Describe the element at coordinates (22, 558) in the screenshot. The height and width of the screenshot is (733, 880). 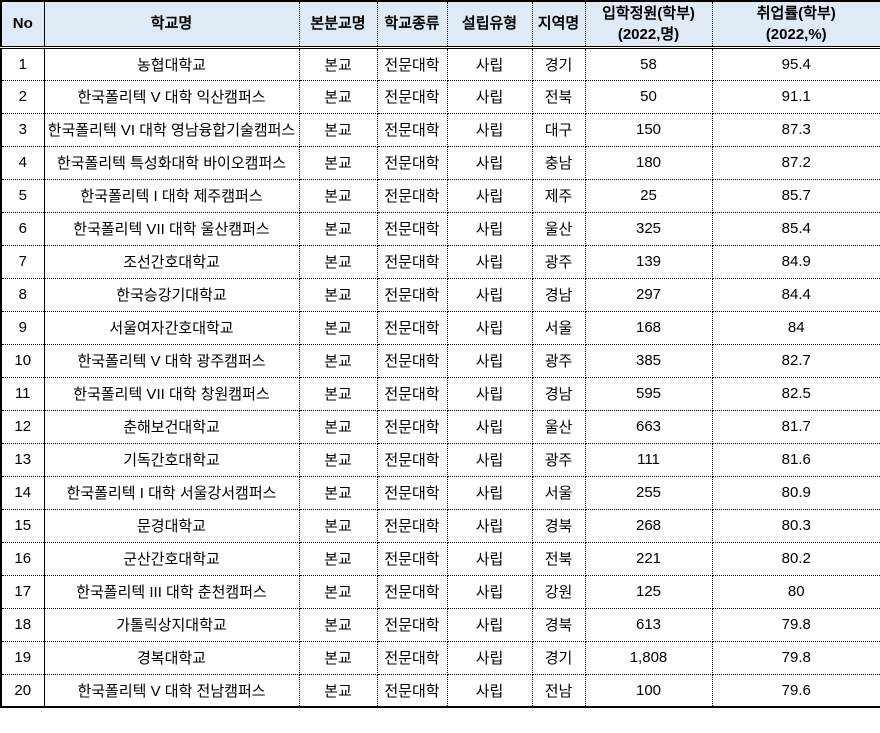
I see `cell-no: 16` at that location.